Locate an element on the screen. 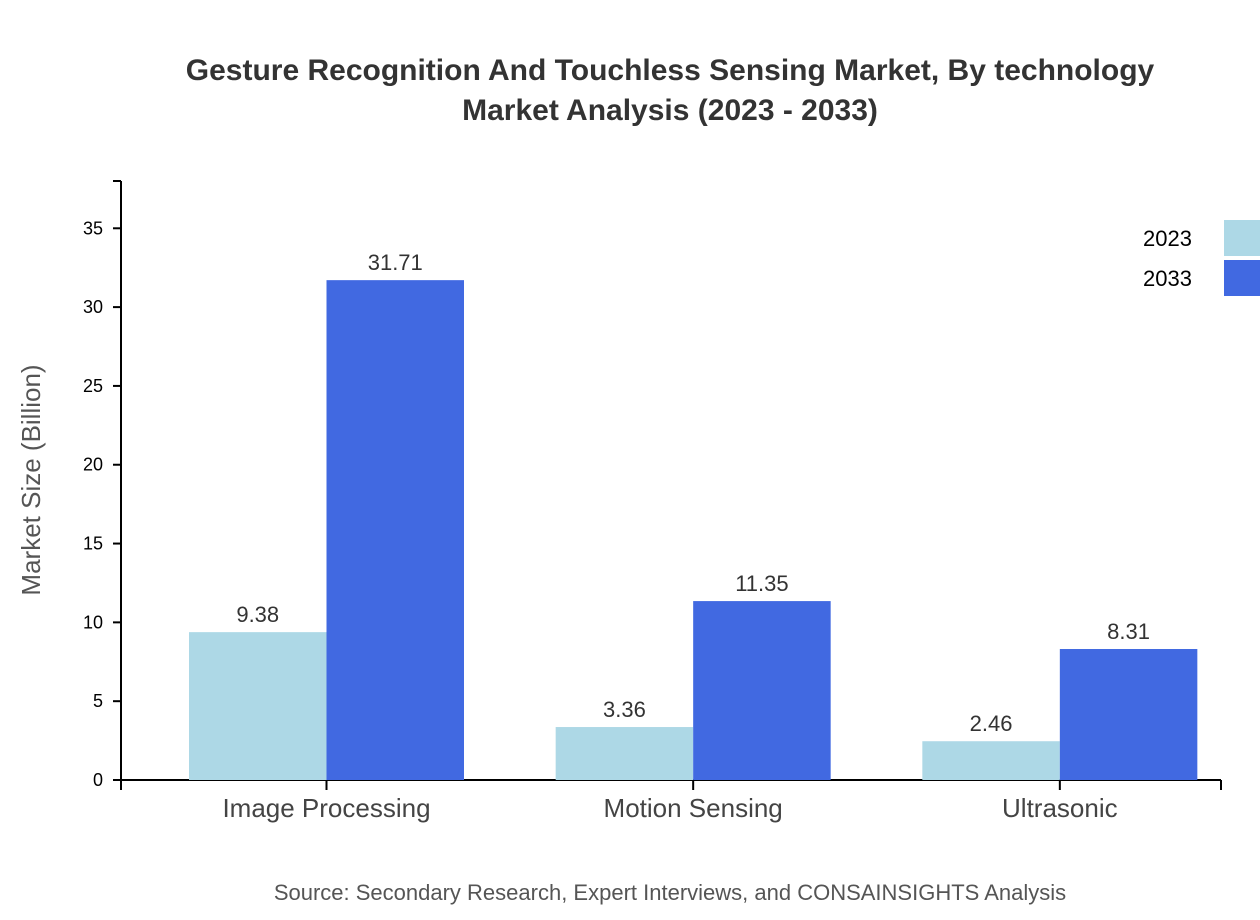 The height and width of the screenshot is (920, 1260). legend-label: 2023 is located at coordinates (1167, 238).